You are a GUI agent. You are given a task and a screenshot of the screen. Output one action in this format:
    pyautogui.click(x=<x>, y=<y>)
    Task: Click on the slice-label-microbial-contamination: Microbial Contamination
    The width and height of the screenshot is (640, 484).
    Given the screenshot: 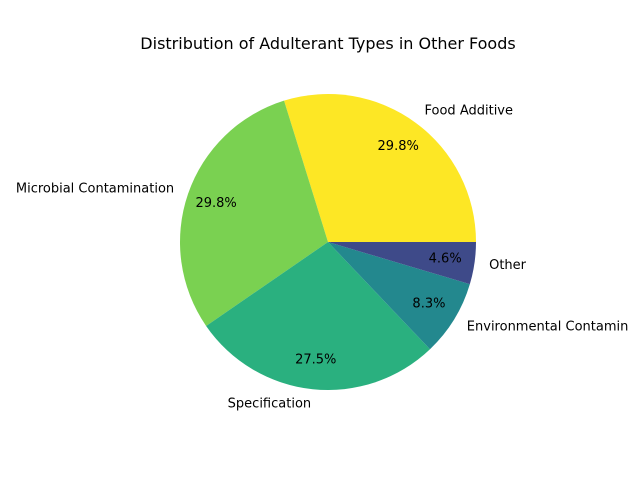 What is the action you would take?
    pyautogui.click(x=95, y=188)
    